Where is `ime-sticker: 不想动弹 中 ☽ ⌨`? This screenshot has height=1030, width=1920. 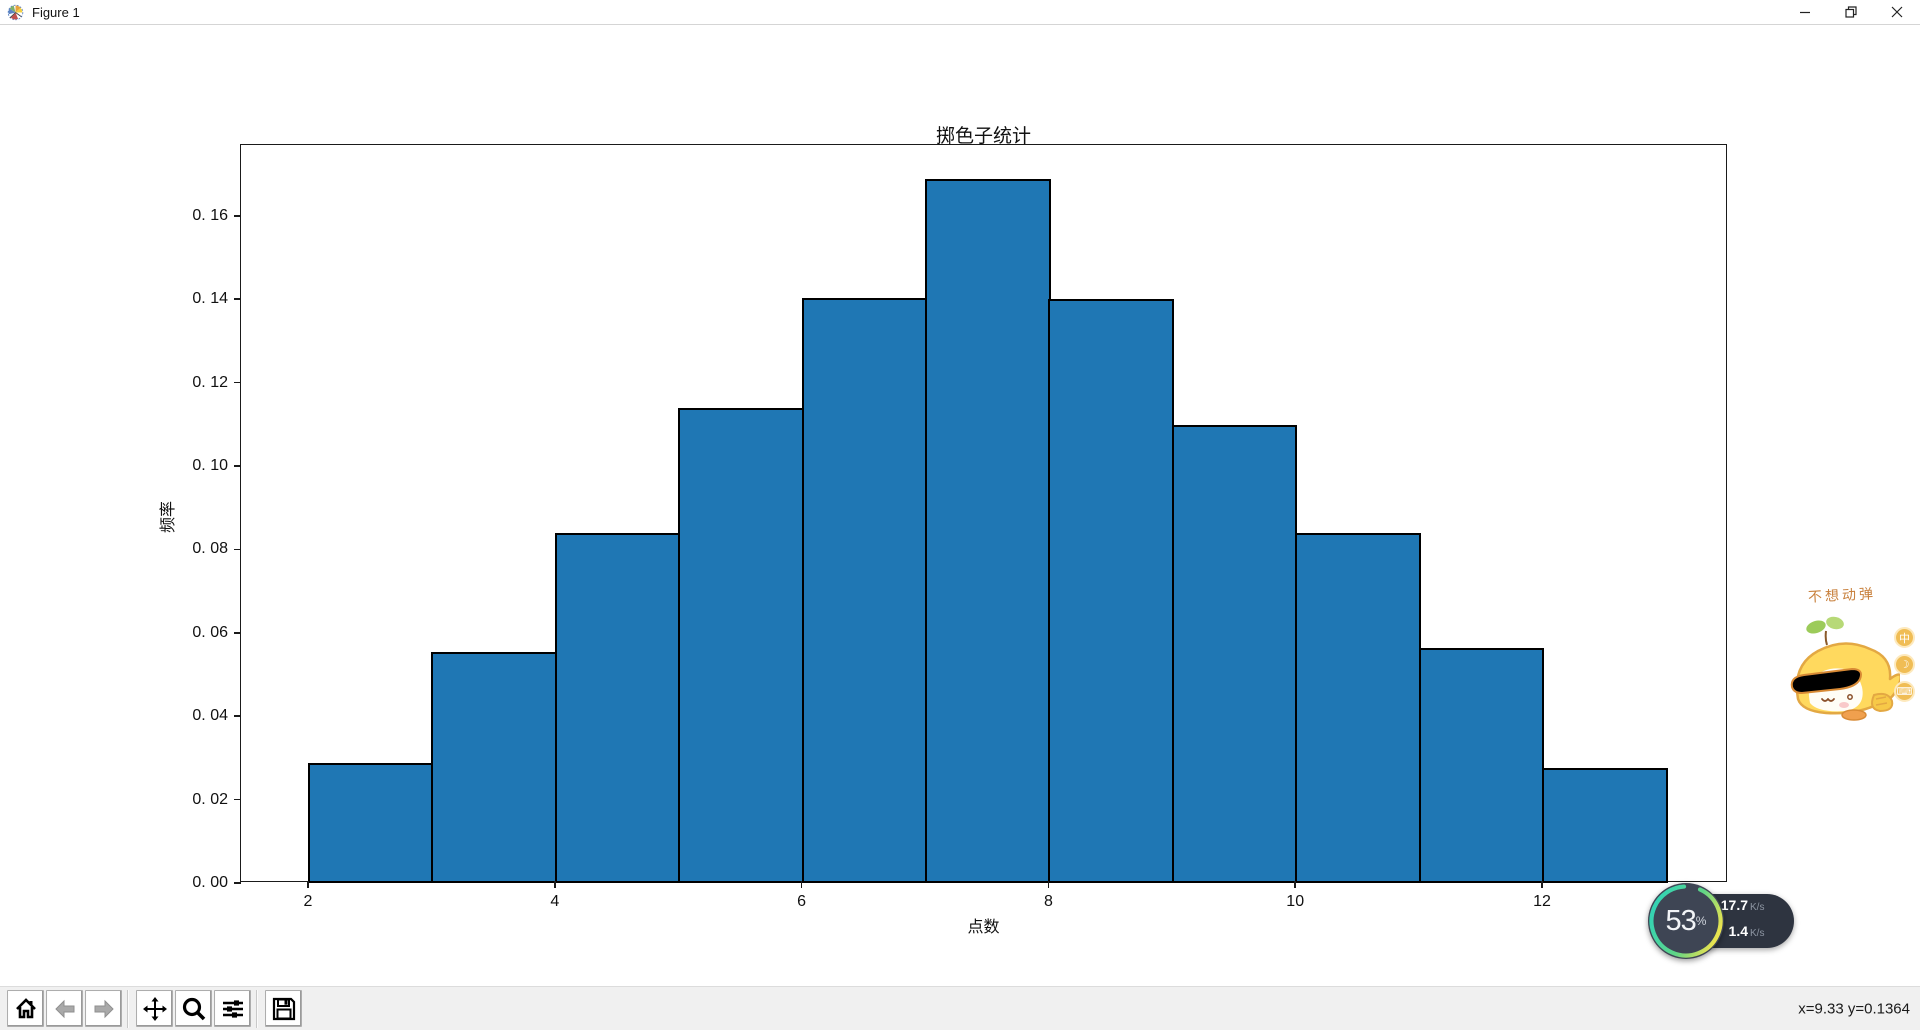 ime-sticker: 不想动弹 中 ☽ ⌨ is located at coordinates (1854, 660).